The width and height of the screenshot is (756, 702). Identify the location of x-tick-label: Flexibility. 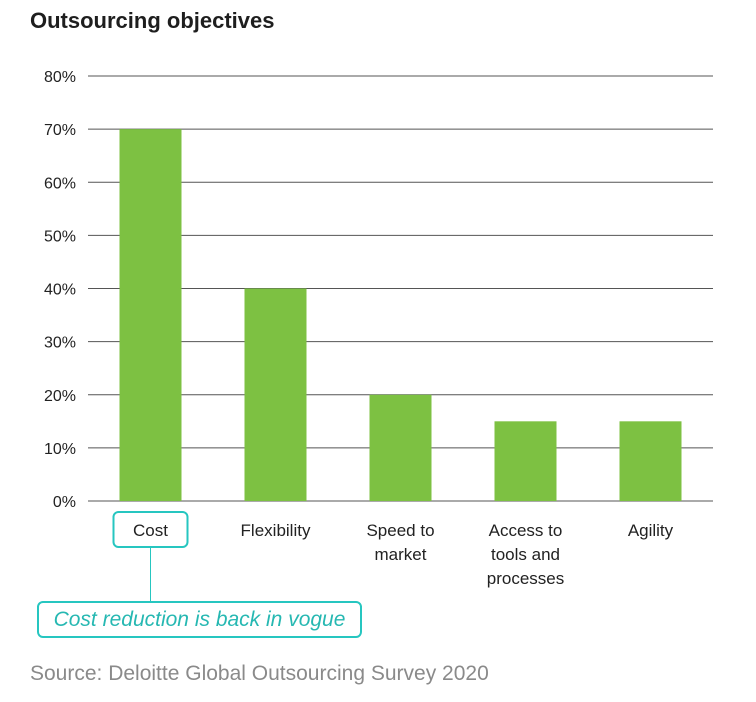
(276, 530).